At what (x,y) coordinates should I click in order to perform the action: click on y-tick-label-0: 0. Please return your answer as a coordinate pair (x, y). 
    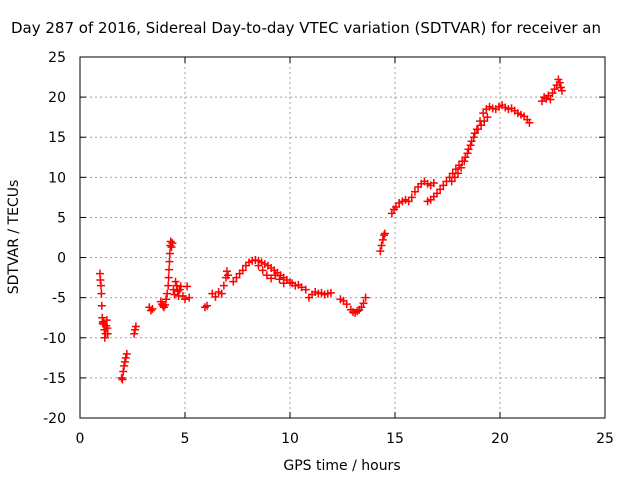
    Looking at the image, I should click on (61, 259).